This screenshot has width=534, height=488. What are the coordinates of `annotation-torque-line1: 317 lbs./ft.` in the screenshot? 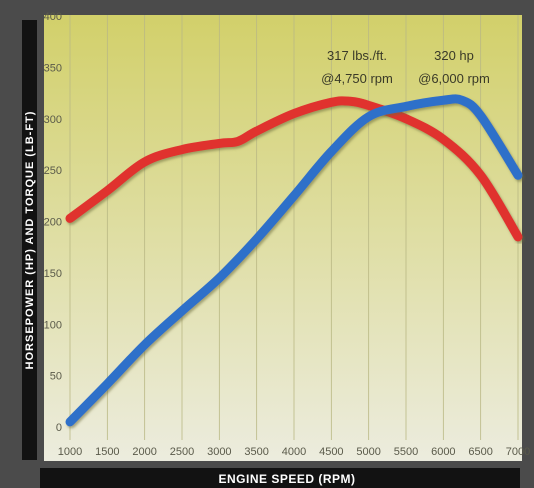 It's located at (357, 55).